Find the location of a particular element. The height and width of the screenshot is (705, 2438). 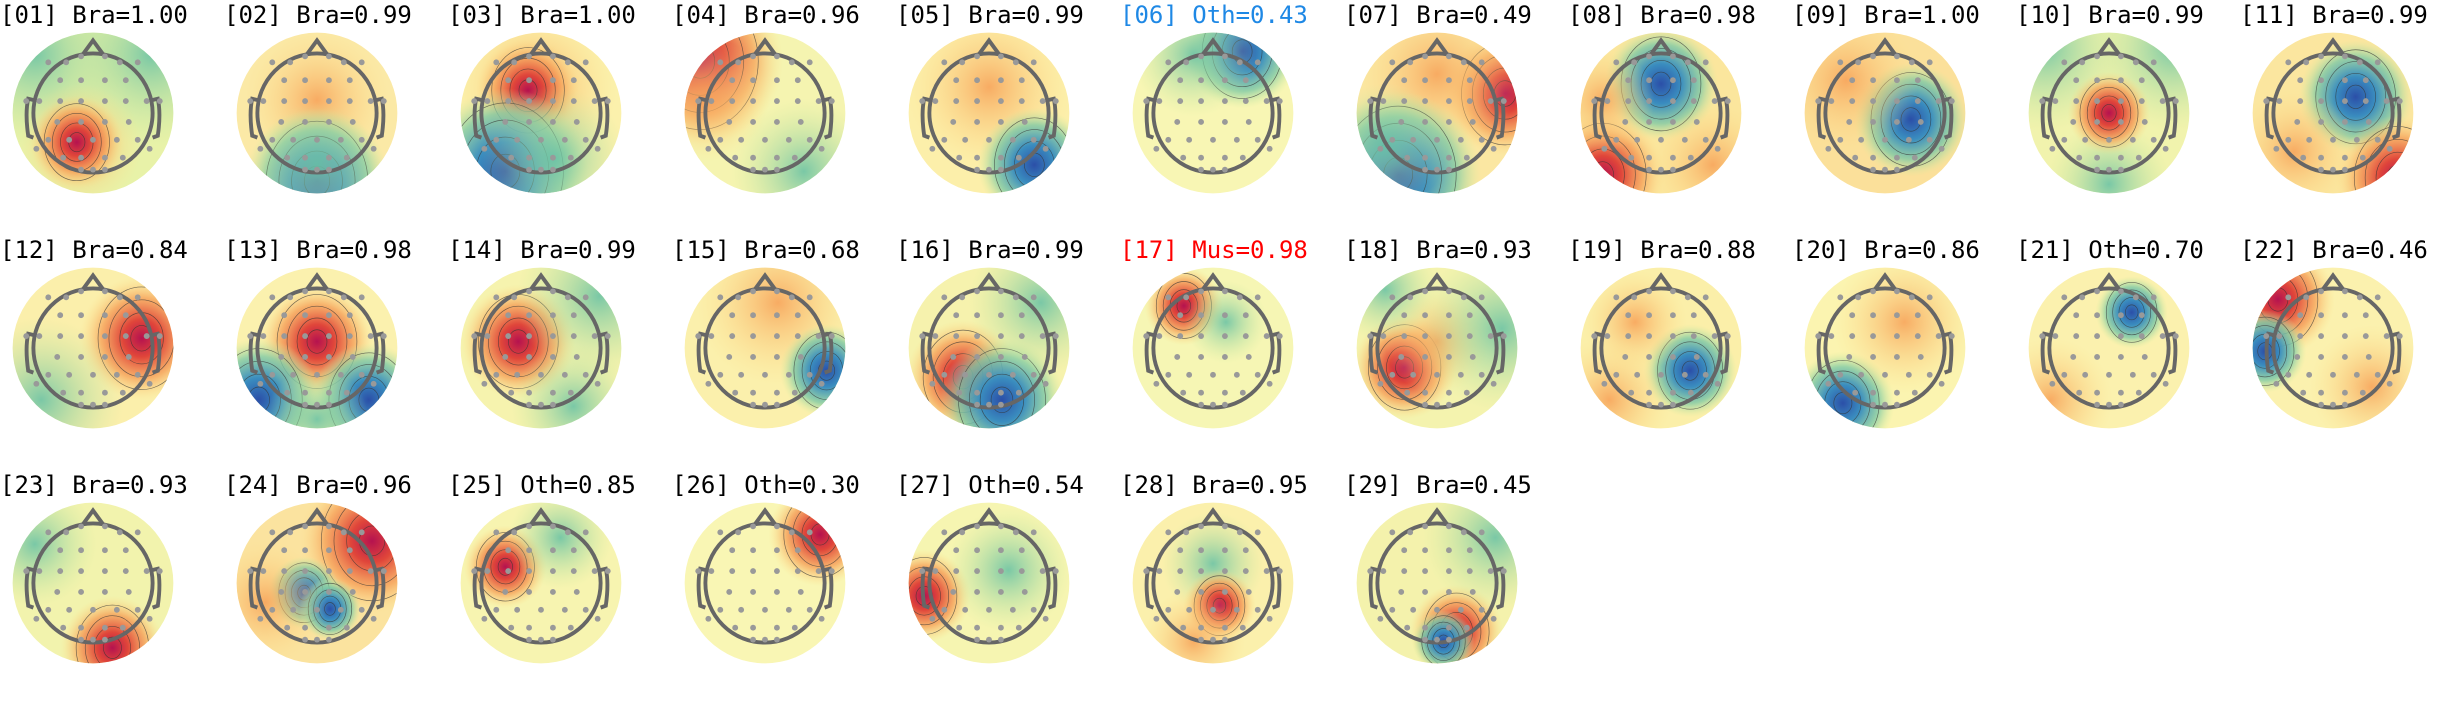

topomap-03: [03] Bra=1.00 is located at coordinates (560, 117).